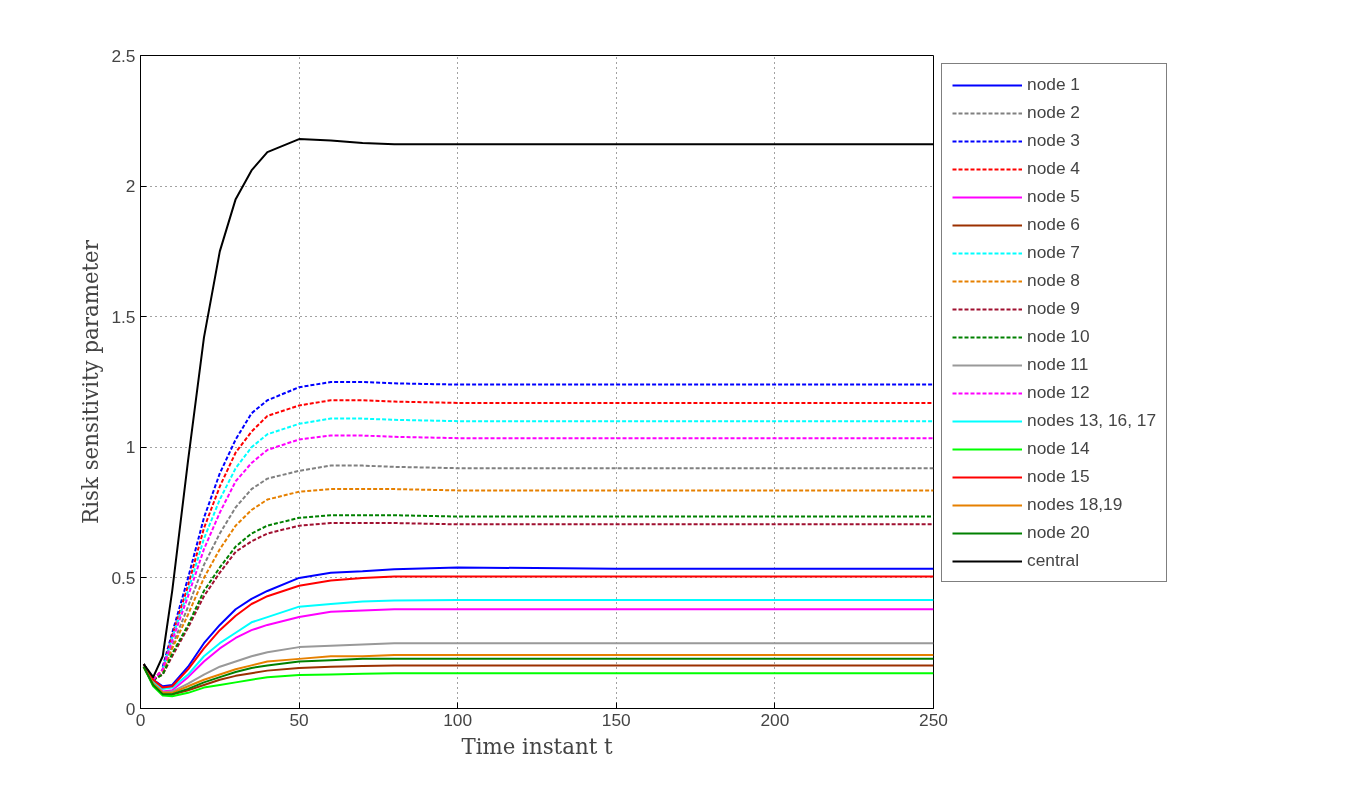 This screenshot has width=1369, height=803. Describe the element at coordinates (933, 719) in the screenshot. I see `x-tick-label: 250` at that location.